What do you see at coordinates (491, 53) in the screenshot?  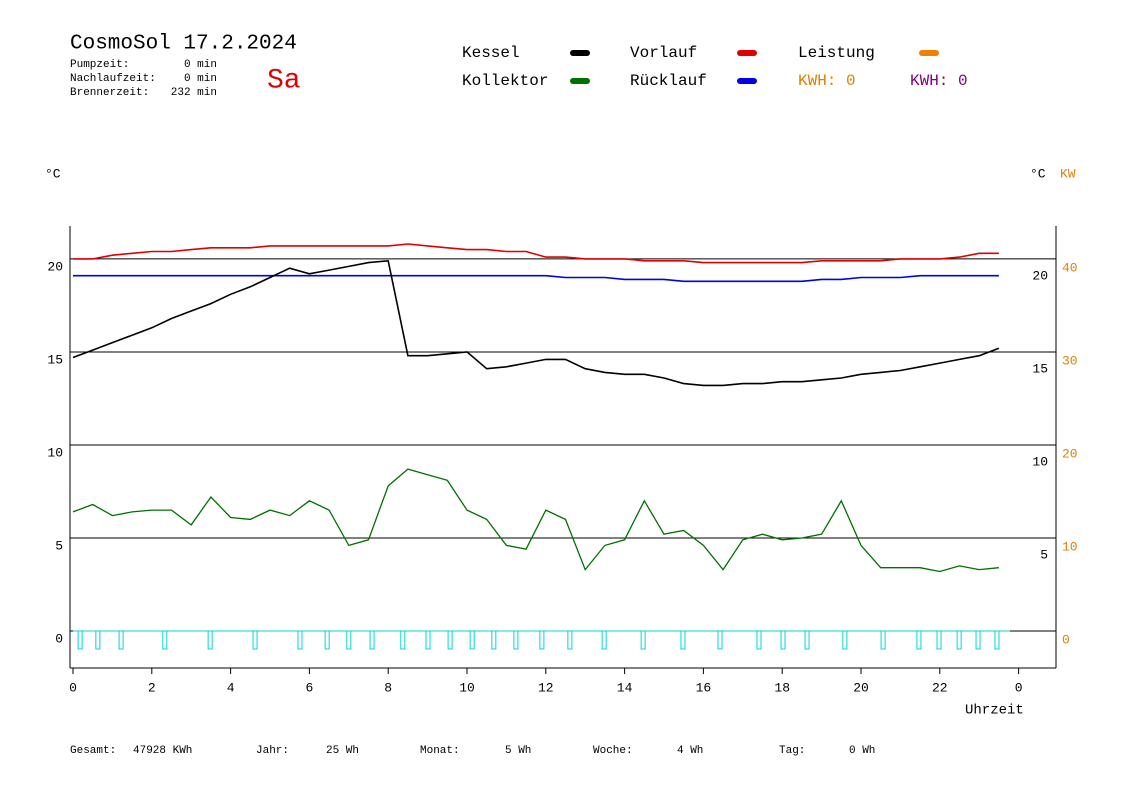 I see `legend-label: Kessel` at bounding box center [491, 53].